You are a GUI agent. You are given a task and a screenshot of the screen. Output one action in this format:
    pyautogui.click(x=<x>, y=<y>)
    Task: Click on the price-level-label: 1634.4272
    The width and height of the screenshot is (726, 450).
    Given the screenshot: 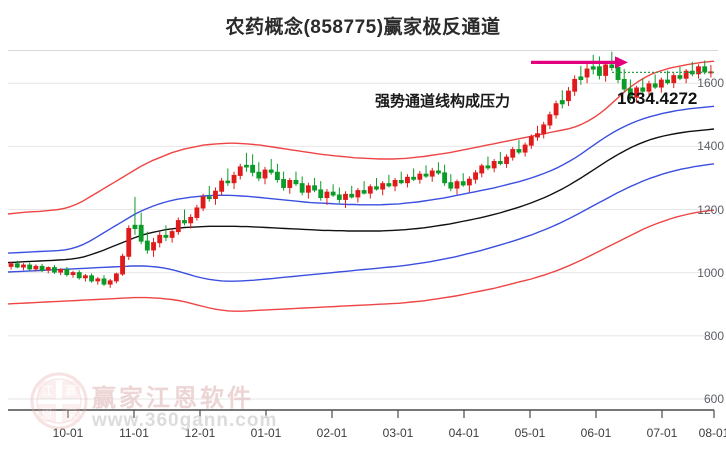 What is the action you would take?
    pyautogui.click(x=657, y=98)
    